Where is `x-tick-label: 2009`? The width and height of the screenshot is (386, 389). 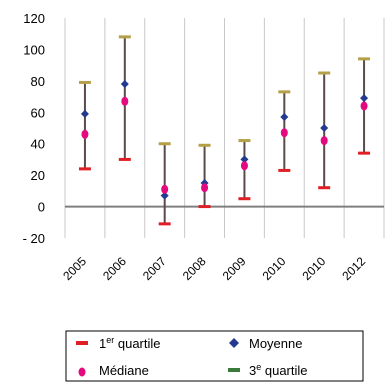 x-tick-label: 2009 is located at coordinates (234, 268).